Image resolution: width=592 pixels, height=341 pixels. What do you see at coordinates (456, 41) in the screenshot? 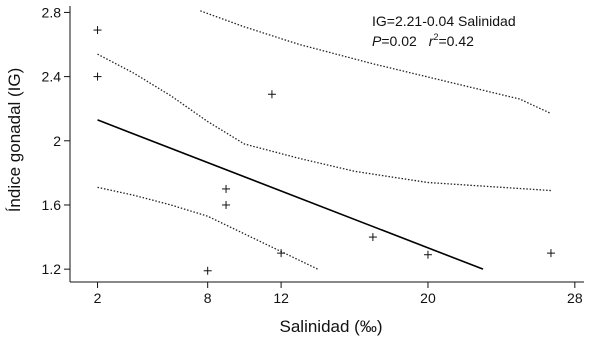
I see `r-value: =0.42` at bounding box center [456, 41].